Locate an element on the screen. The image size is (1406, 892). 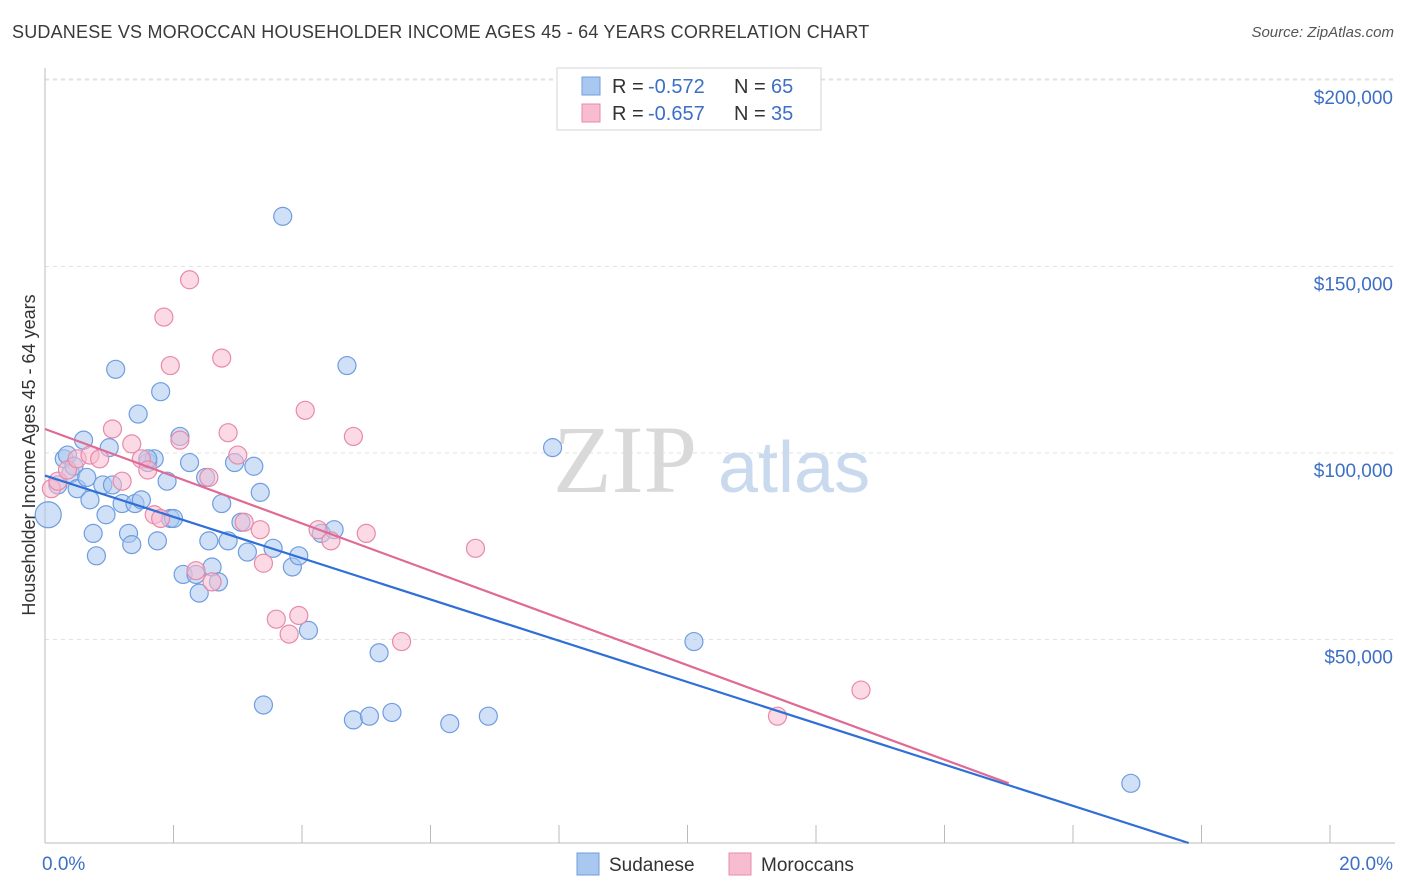
legend-top-r-value-0: -0.572 is located at coordinates (676, 87).